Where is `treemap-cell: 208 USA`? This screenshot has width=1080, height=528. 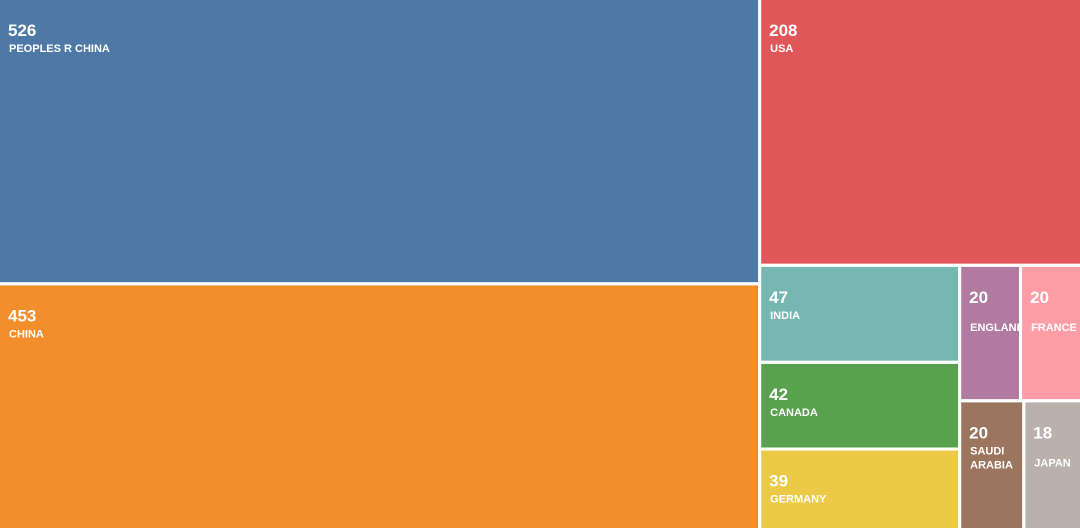
treemap-cell: 208 USA is located at coordinates (920, 132).